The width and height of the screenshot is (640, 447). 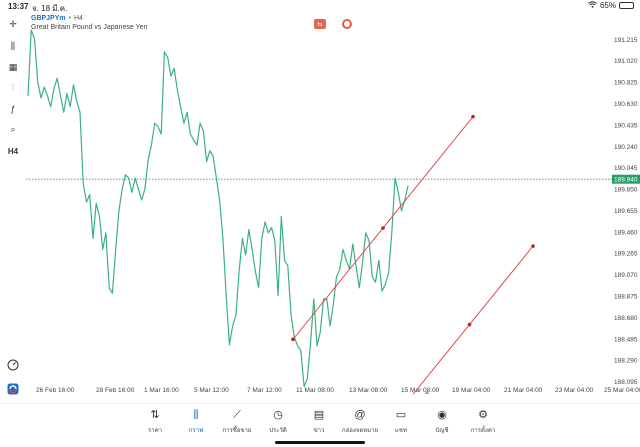 I want to click on account-icon: ◉, so click(x=442, y=415).